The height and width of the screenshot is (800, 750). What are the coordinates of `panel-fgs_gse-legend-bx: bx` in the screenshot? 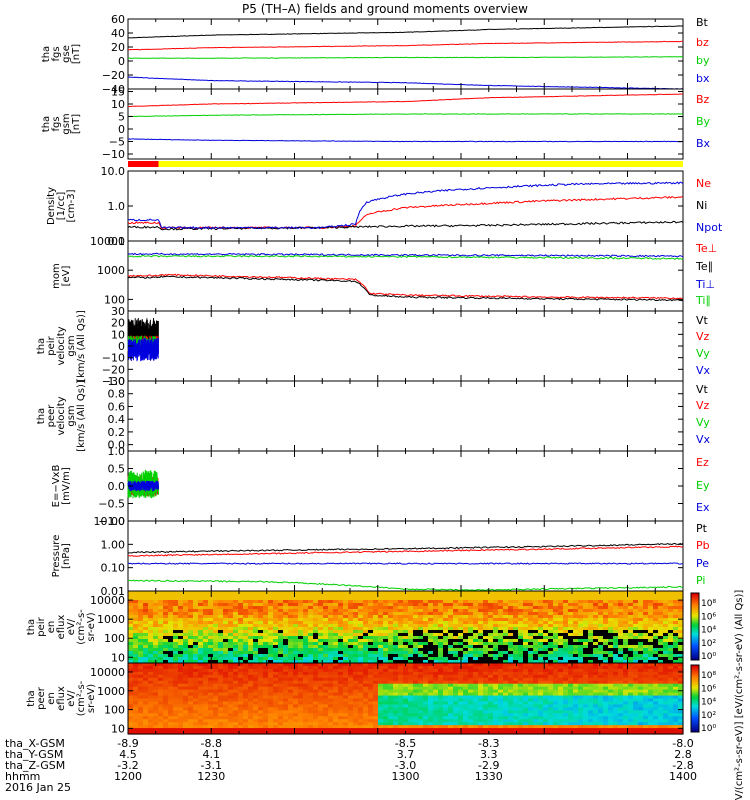 It's located at (703, 78).